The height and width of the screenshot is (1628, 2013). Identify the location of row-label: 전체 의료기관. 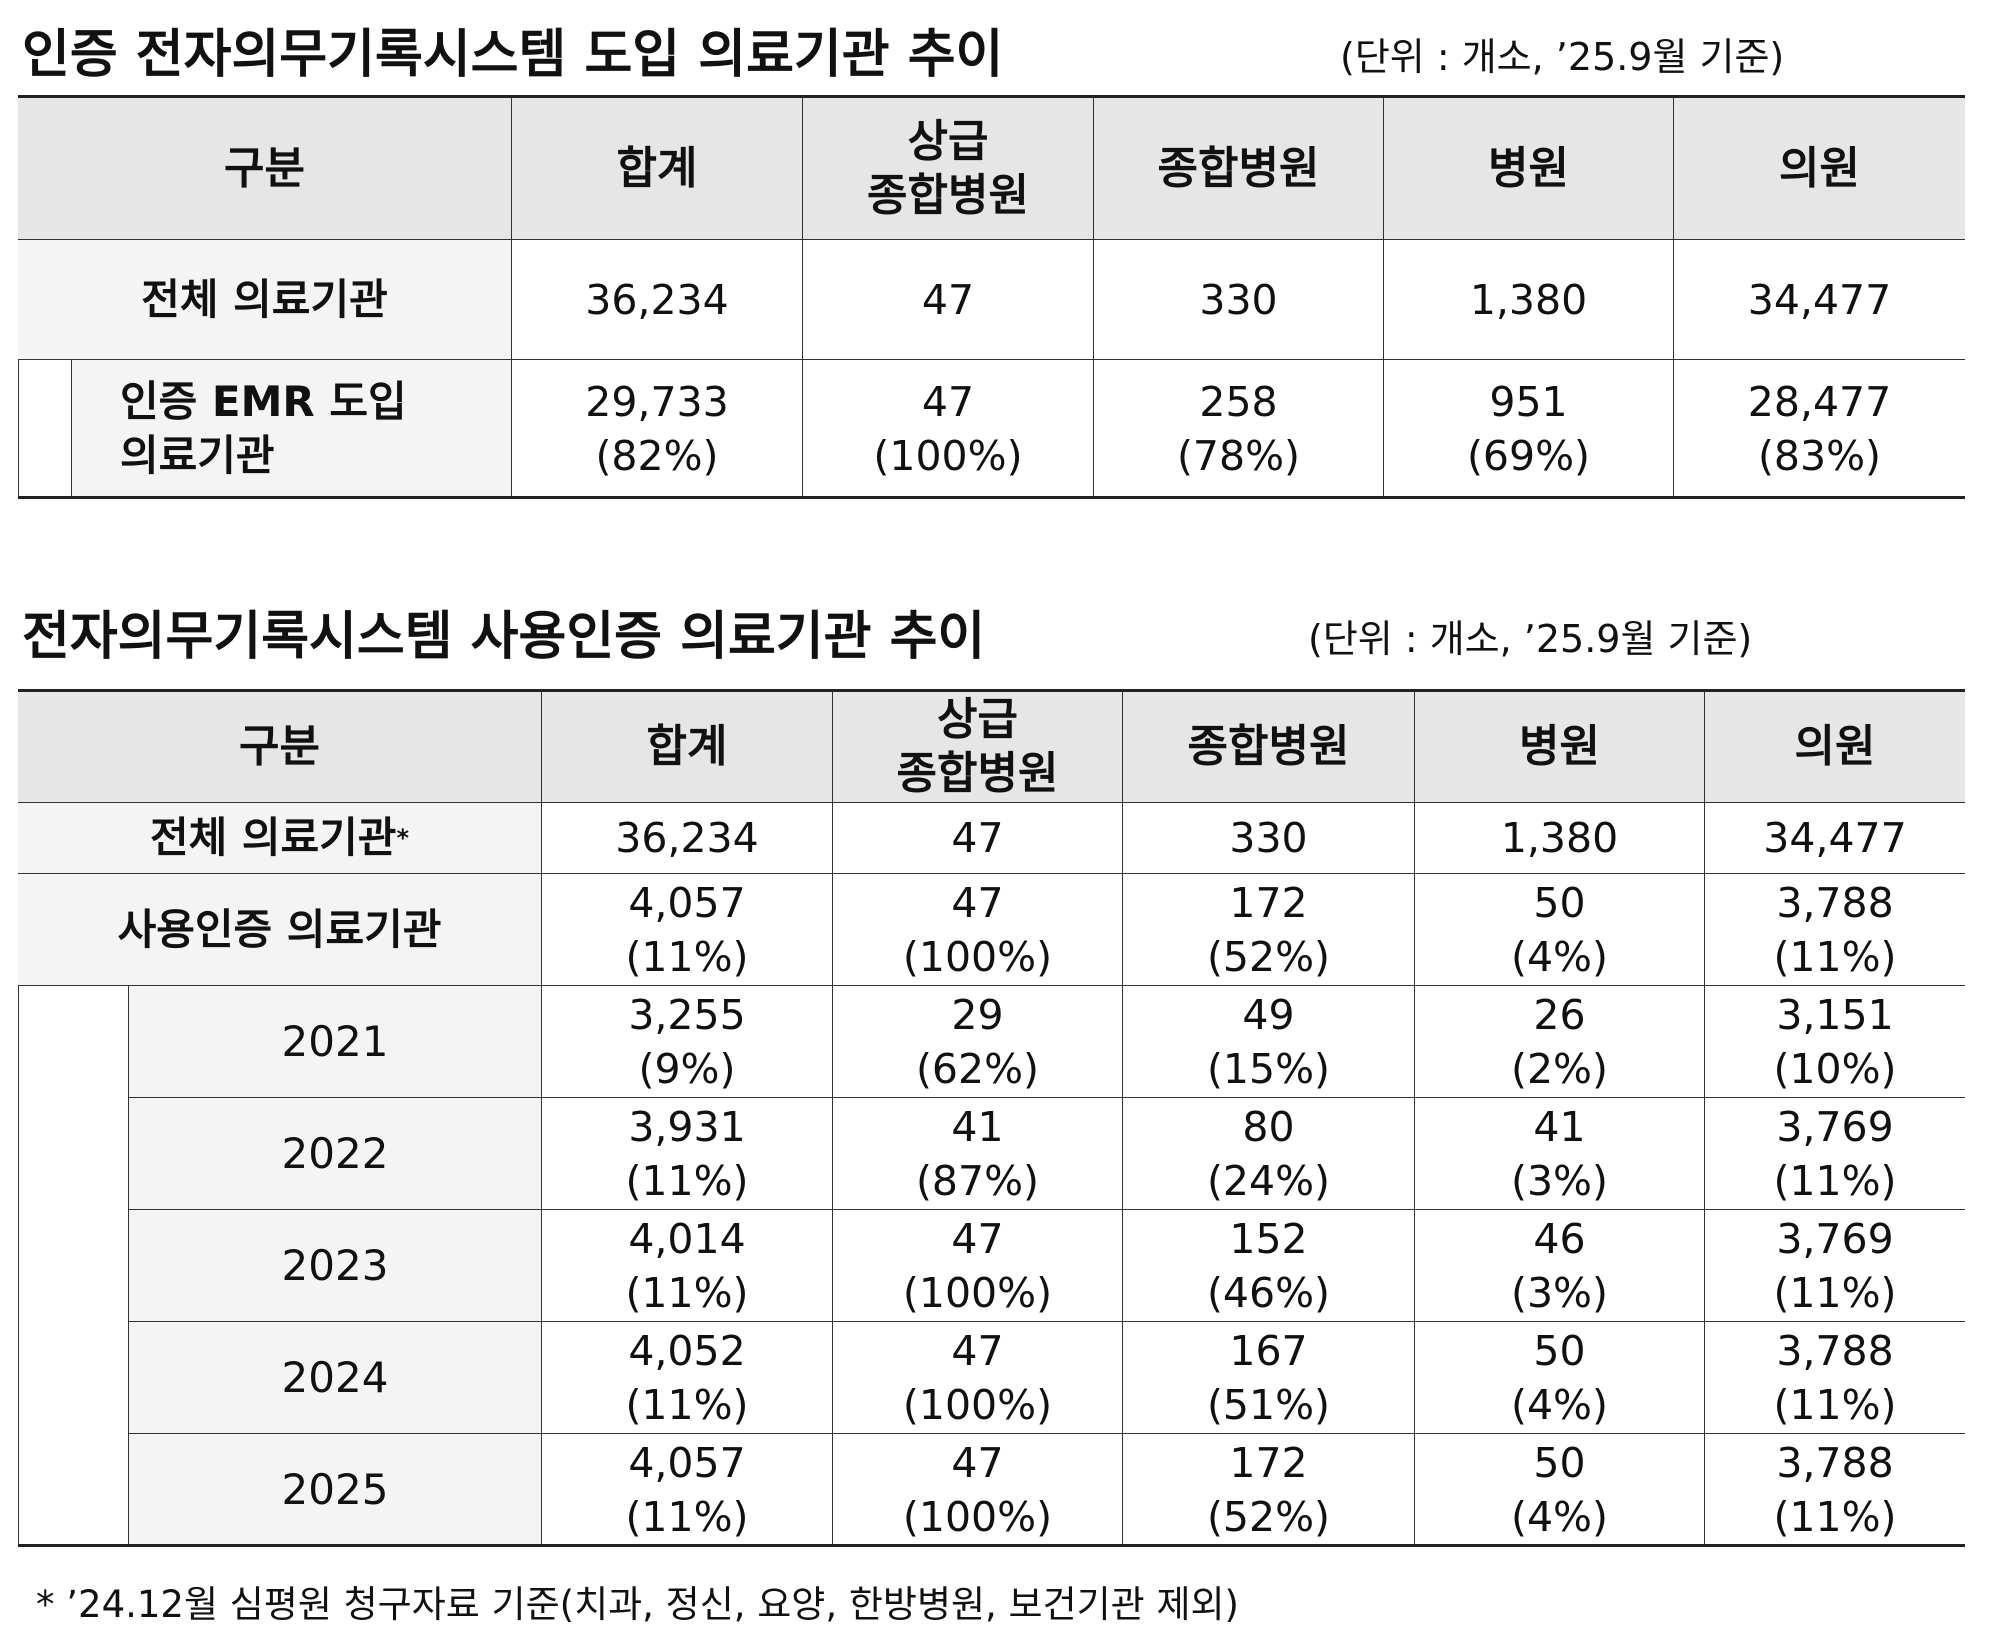
(264, 300).